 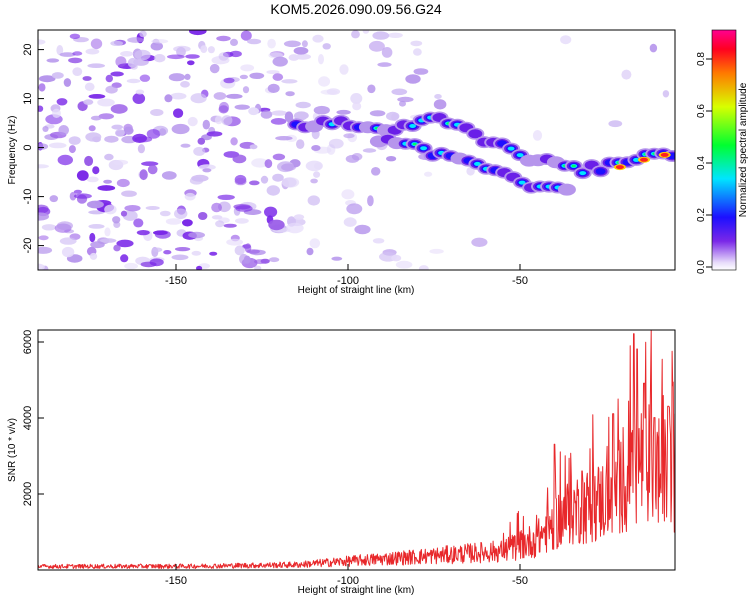 I want to click on colorbar-tick-label-4: 0.8, so click(x=701, y=59).